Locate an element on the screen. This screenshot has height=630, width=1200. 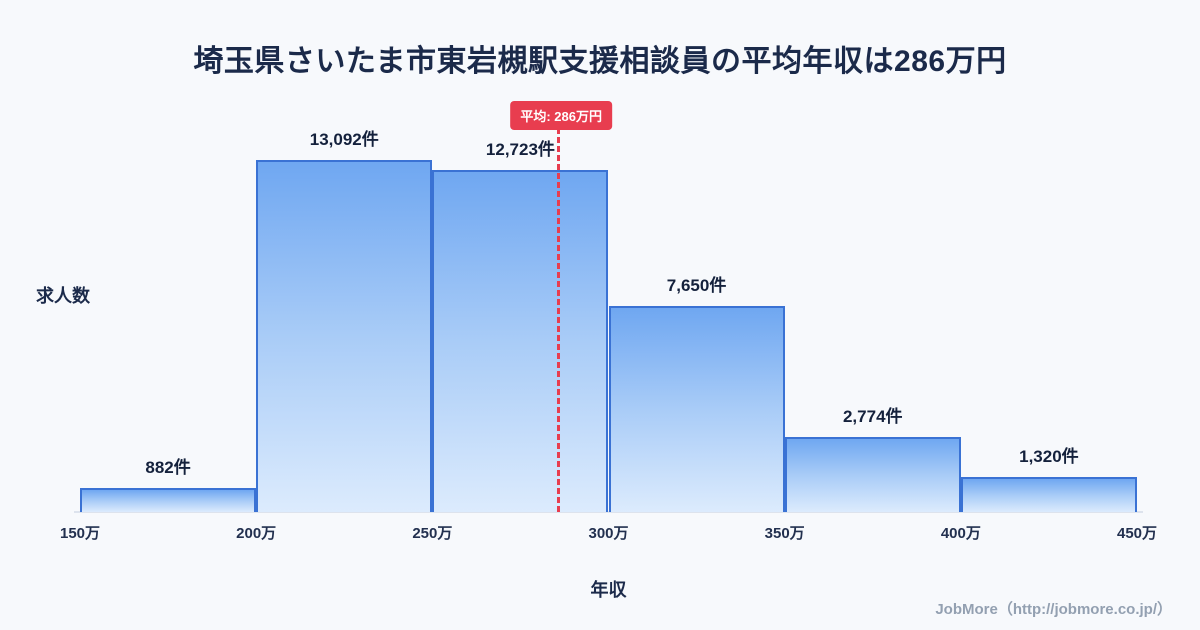
x-axis-ticks: 150万 200万 250万 300万 350万 400万 450万 is located at coordinates (608, 532).